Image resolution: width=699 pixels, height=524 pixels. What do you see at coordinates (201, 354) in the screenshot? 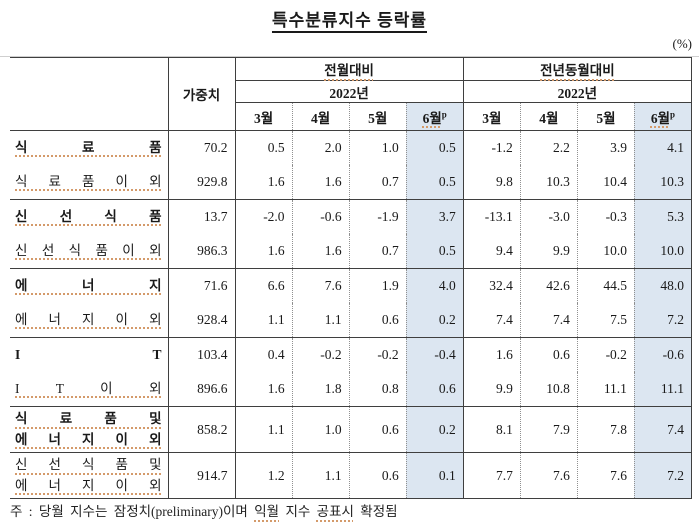
I see `weight-value: 103.4` at bounding box center [201, 354].